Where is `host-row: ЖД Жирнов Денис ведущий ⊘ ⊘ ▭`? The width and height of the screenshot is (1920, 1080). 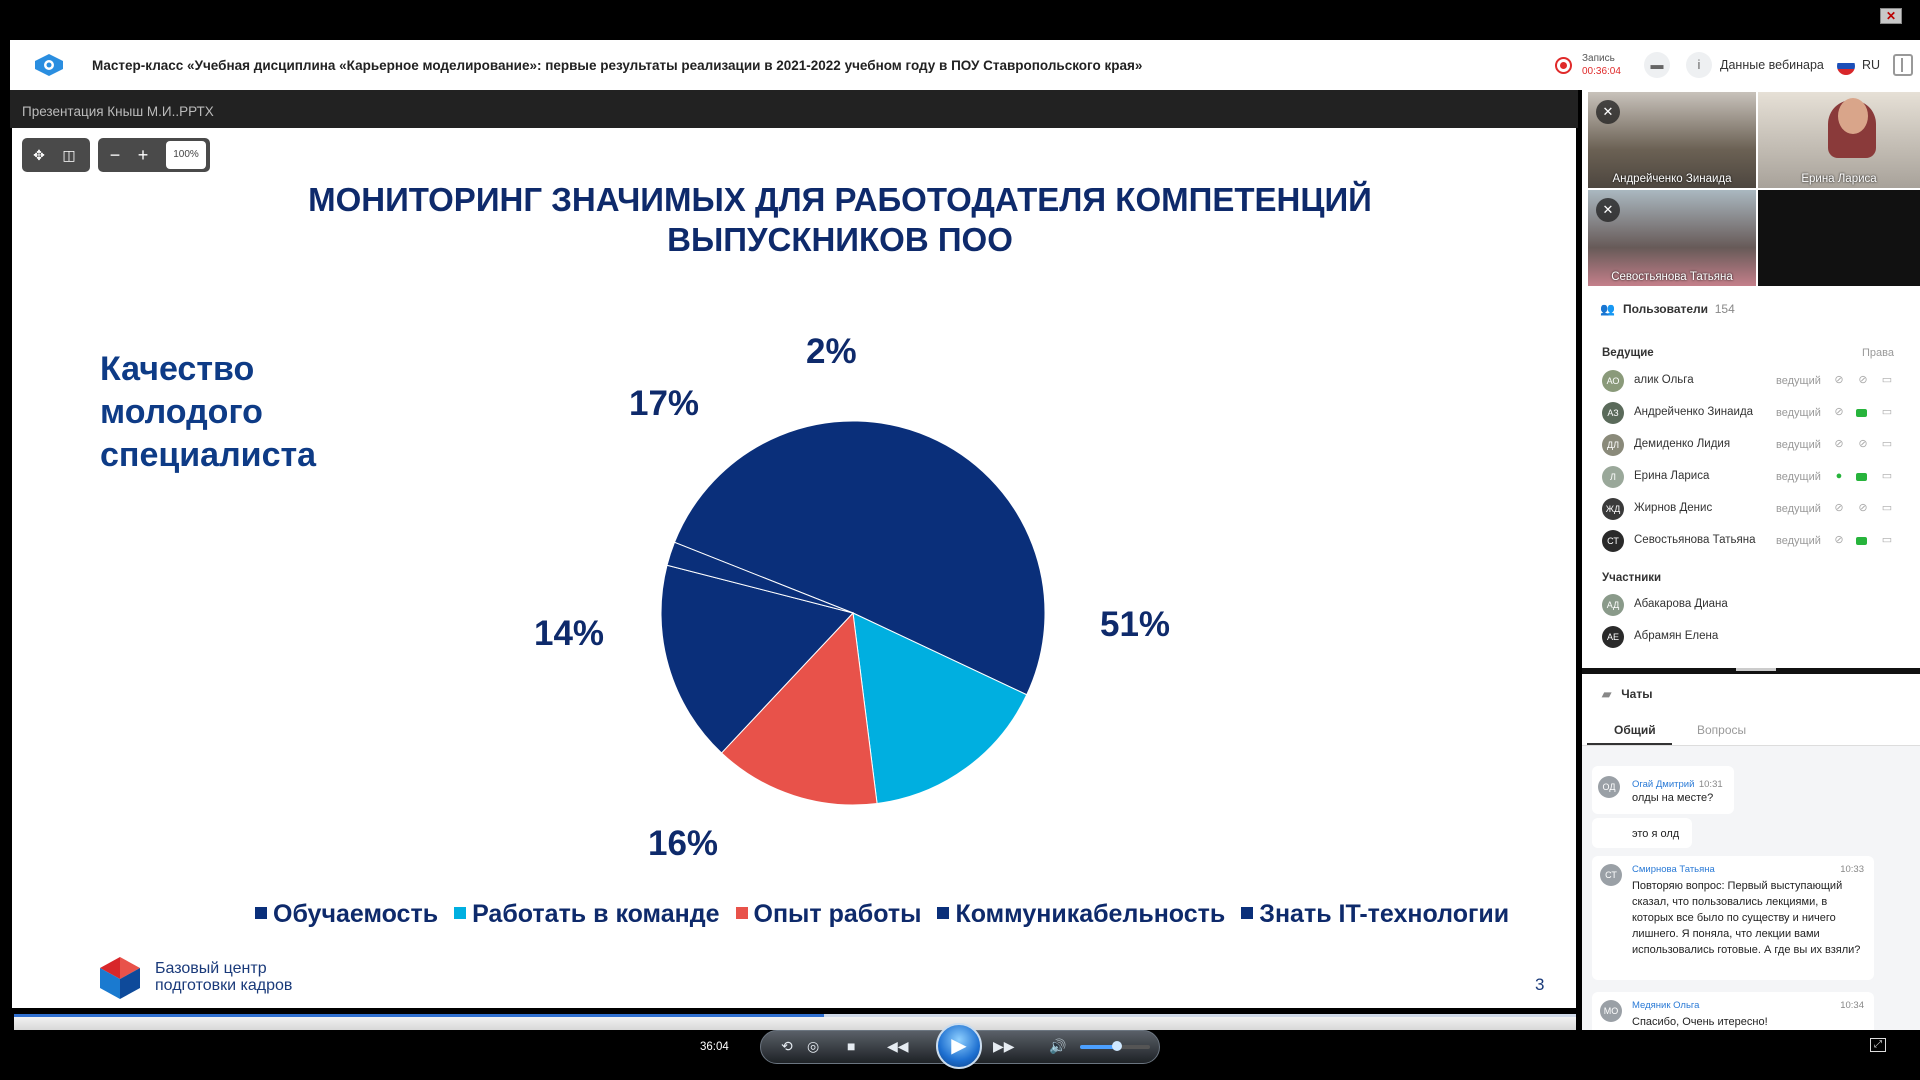 host-row: ЖД Жирнов Денис ведущий ⊘ ⊘ ▭ is located at coordinates (1752, 509).